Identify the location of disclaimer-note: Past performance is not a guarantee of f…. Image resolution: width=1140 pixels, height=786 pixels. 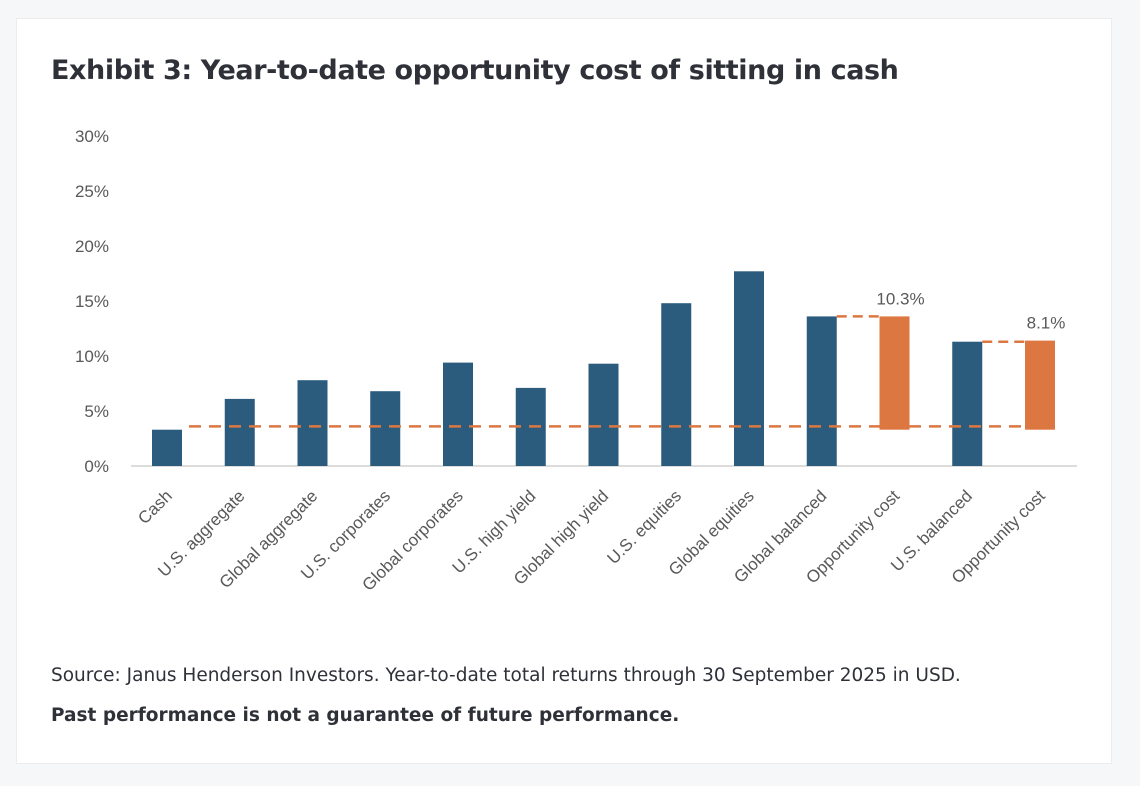
(365, 715).